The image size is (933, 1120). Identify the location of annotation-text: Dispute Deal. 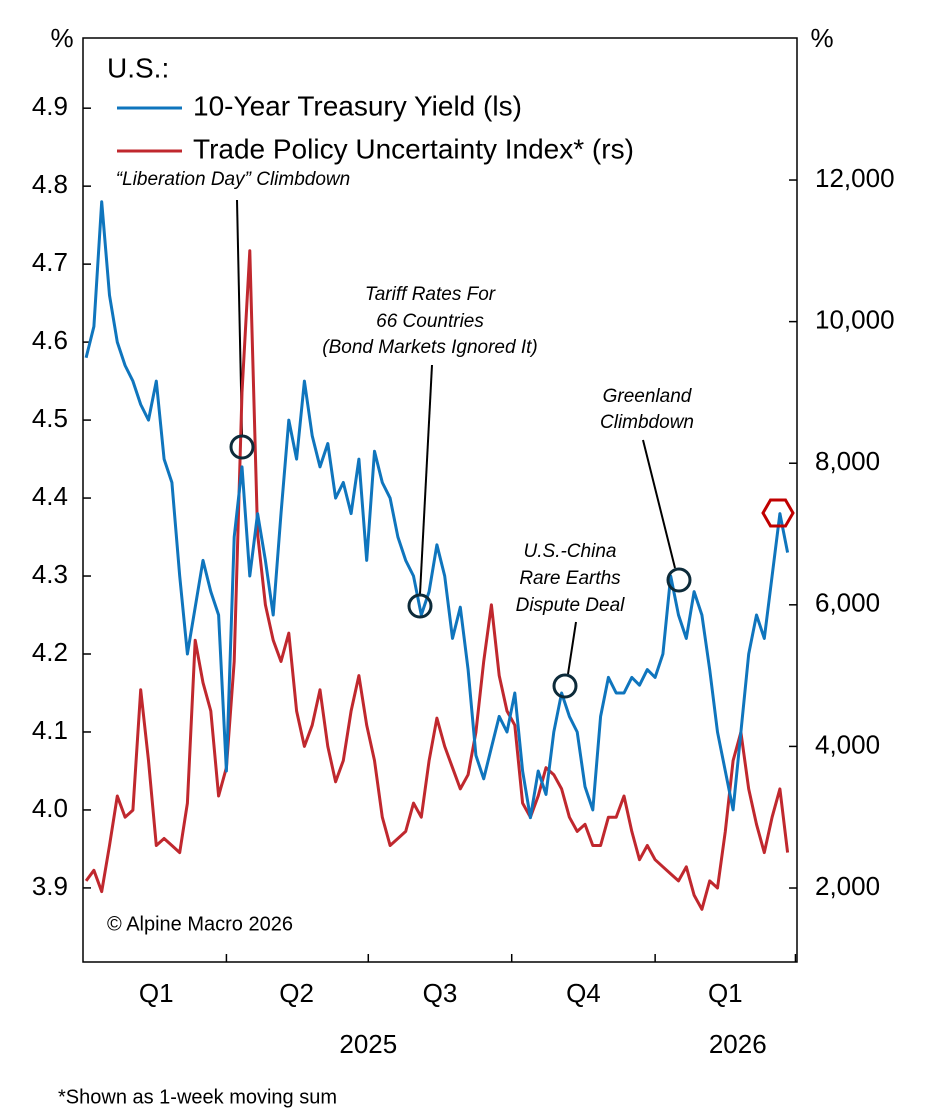
(571, 605).